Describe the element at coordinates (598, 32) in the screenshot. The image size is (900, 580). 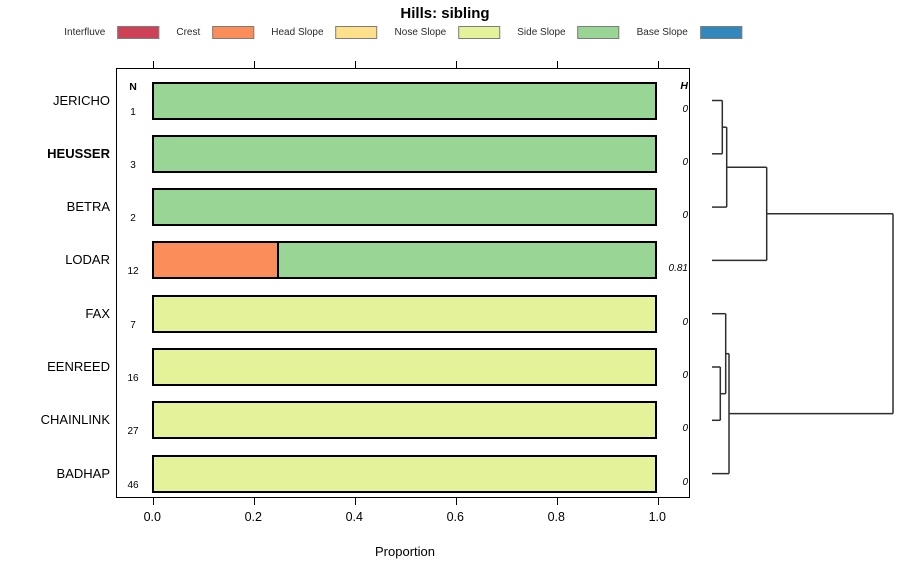
I see `legend-swatch-side-slope` at that location.